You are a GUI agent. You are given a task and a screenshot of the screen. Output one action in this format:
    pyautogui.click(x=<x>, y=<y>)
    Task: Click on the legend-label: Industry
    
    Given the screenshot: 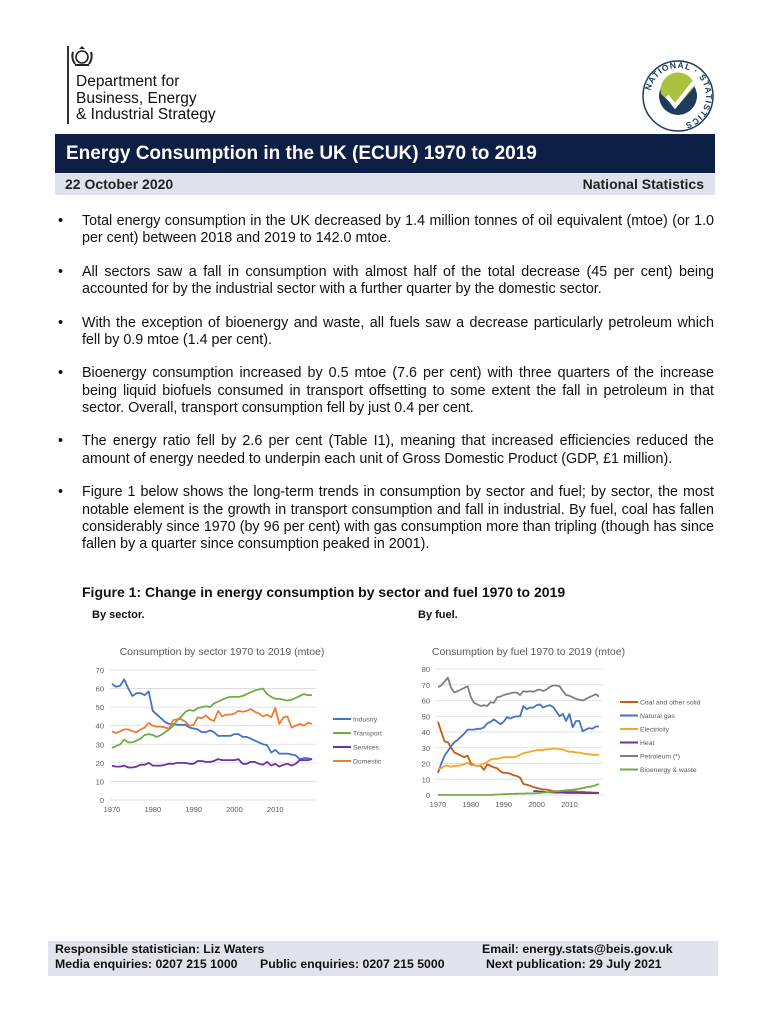 What is the action you would take?
    pyautogui.click(x=365, y=720)
    